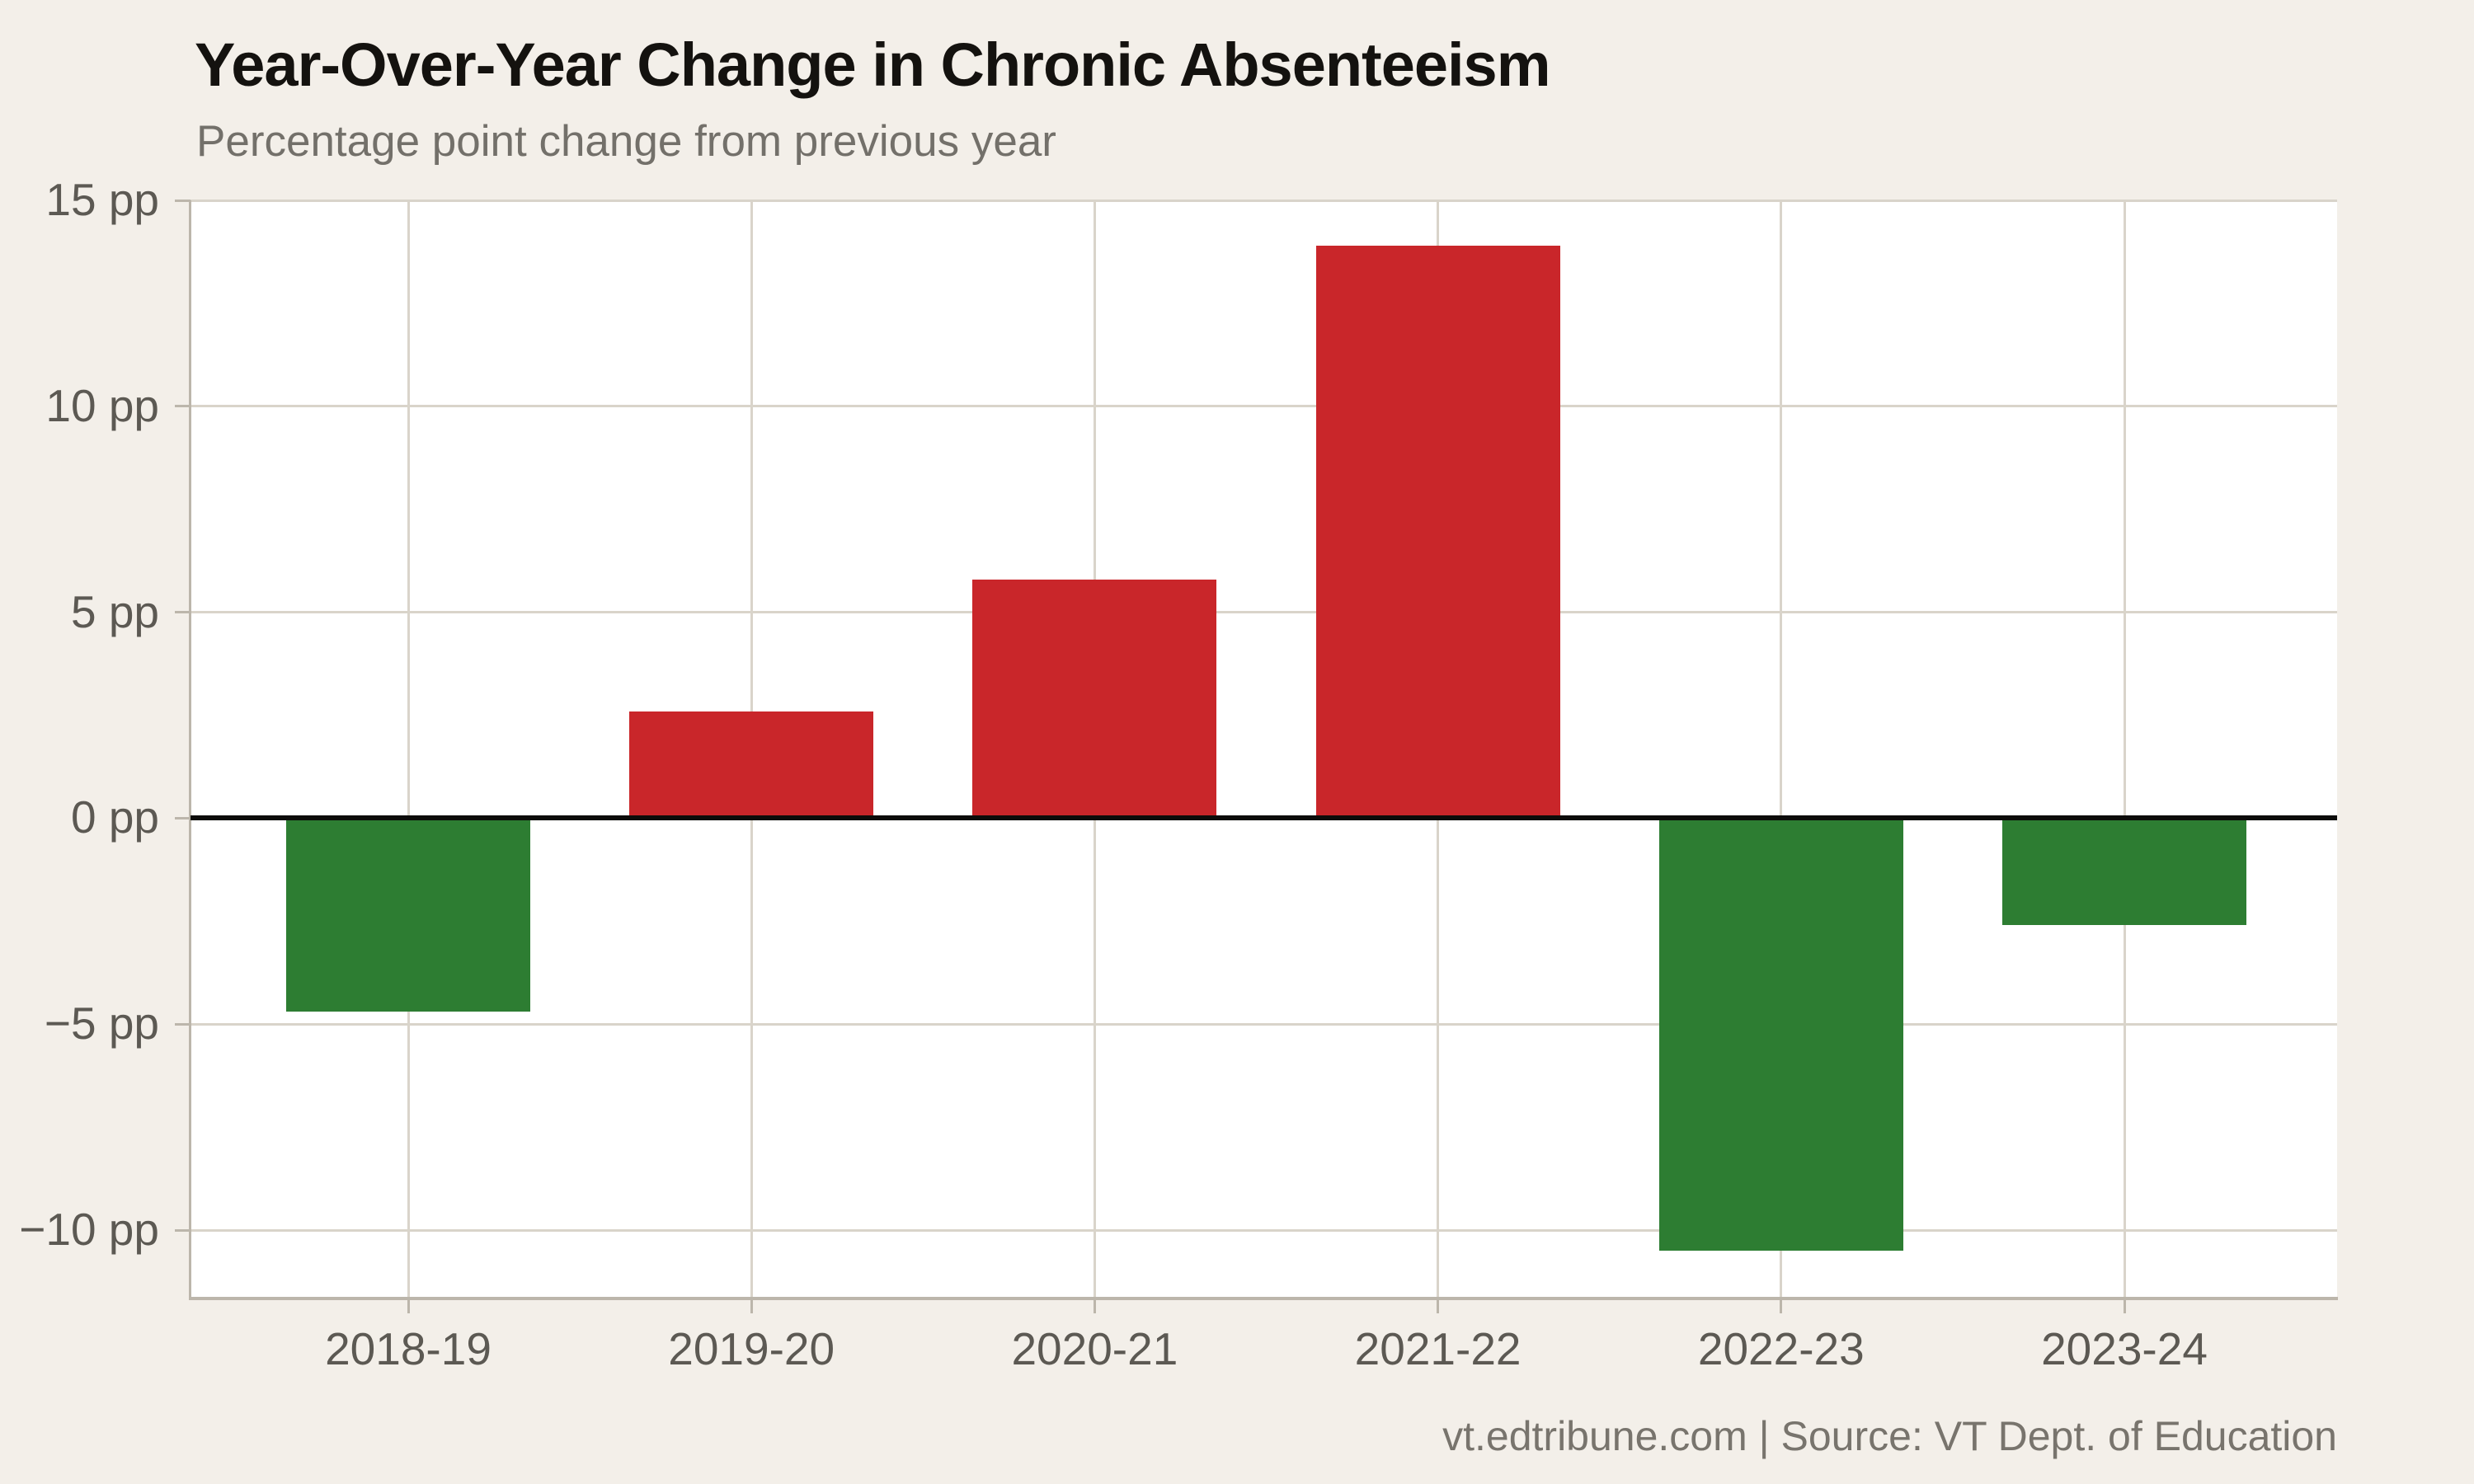  Describe the element at coordinates (102, 199) in the screenshot. I see `y-tick-label: 15 pp` at that location.